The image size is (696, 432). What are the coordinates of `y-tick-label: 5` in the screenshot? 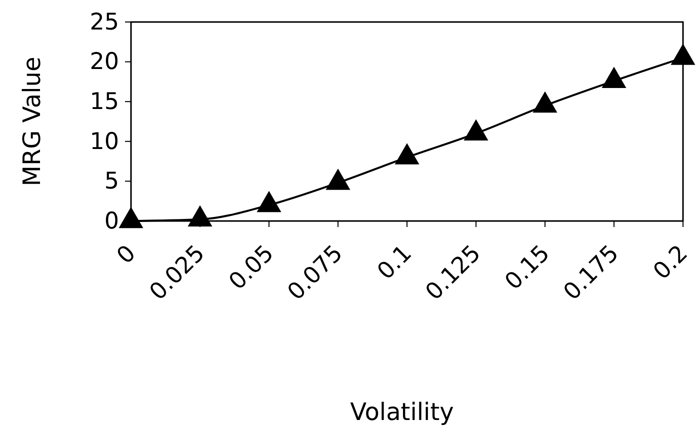 It's located at (111, 181).